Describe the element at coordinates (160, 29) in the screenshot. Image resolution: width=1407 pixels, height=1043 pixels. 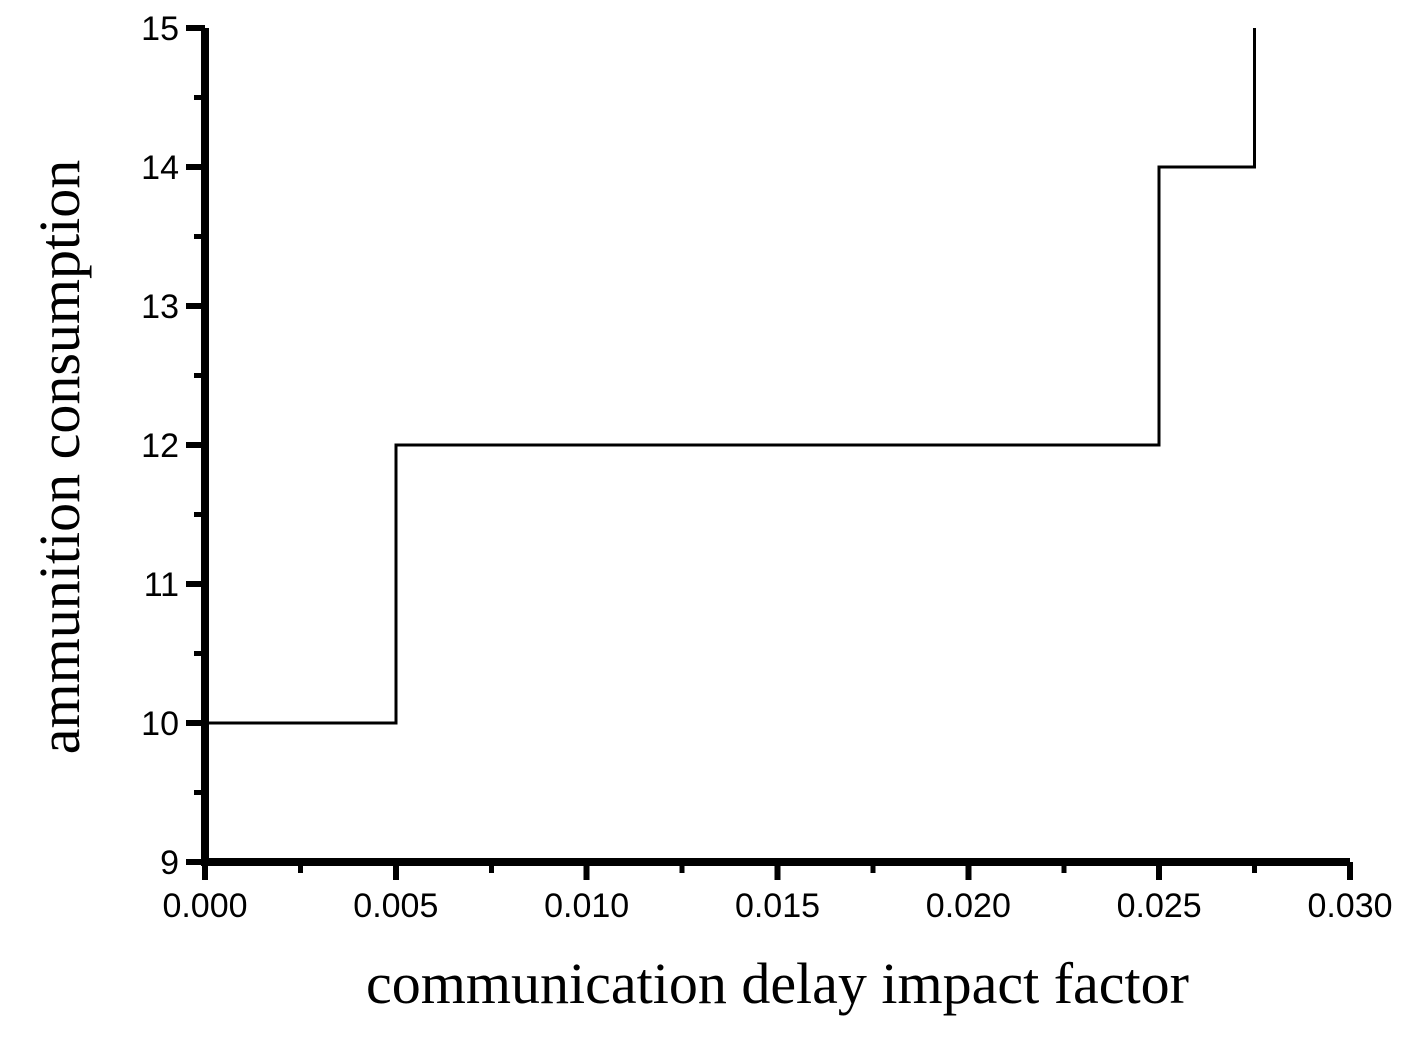
I see `y-tick-label: 15` at that location.